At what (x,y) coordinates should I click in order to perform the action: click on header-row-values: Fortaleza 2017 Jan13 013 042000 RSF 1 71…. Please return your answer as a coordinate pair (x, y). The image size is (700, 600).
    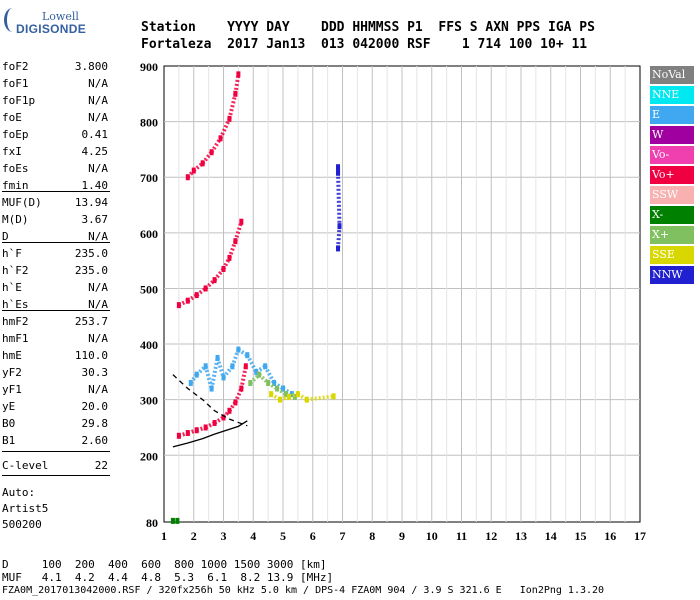
    Looking at the image, I should click on (364, 44).